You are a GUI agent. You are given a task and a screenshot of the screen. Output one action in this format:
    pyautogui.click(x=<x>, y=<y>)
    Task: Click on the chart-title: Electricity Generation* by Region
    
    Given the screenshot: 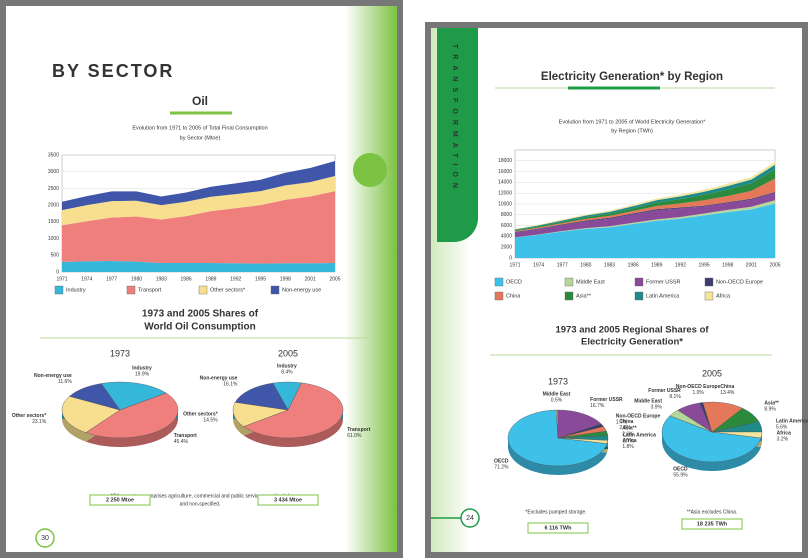 What is the action you would take?
    pyautogui.click(x=632, y=77)
    